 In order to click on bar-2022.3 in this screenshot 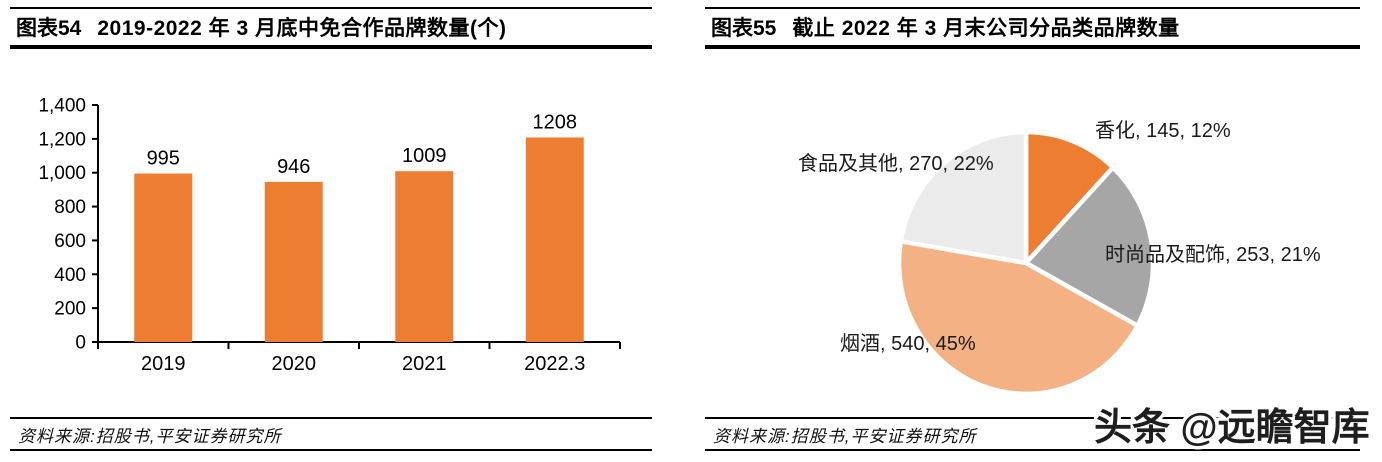, I will do `click(554, 239)`.